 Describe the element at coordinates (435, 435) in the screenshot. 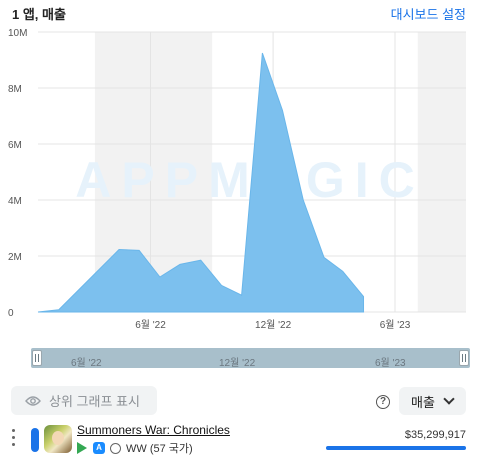

I see `app-revenue: $35,299,917` at that location.